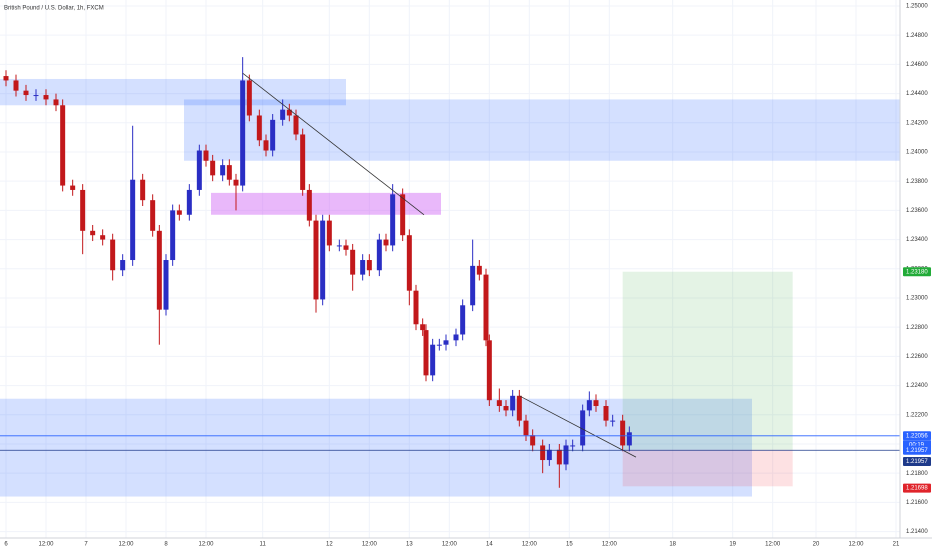  I want to click on x-tick-label: 18, so click(672, 545).